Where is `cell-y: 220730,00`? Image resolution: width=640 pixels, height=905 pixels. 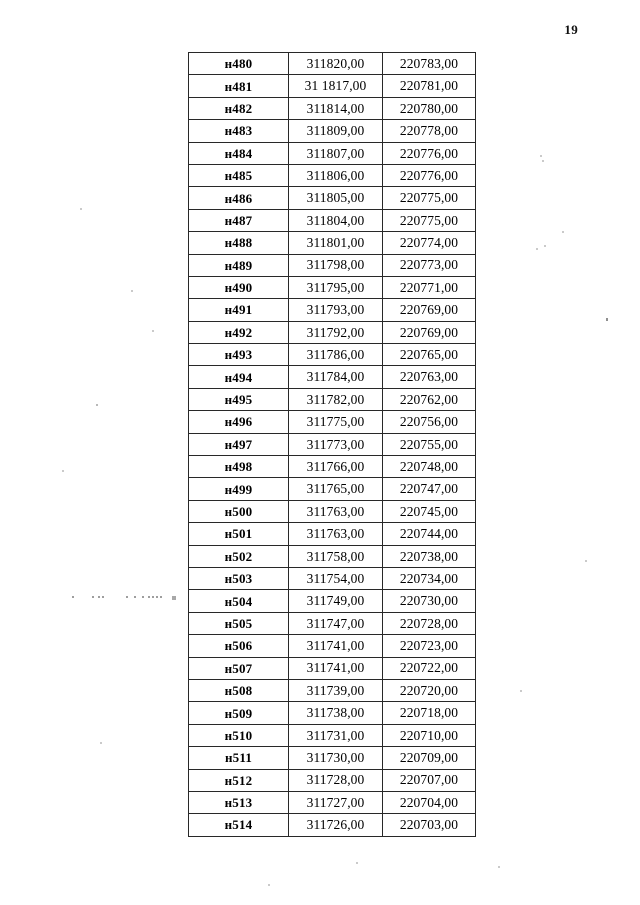 cell-y: 220730,00 is located at coordinates (429, 601).